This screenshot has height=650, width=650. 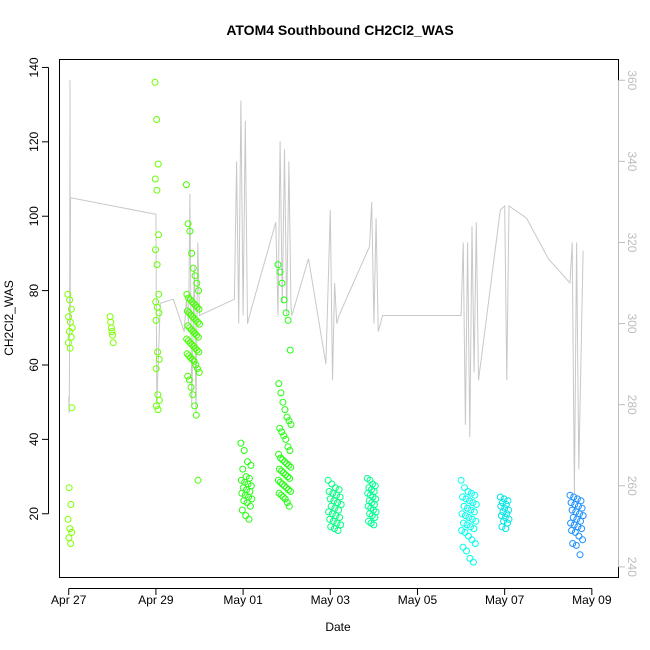 I want to click on y2-tick-label: 360, so click(x=632, y=80).